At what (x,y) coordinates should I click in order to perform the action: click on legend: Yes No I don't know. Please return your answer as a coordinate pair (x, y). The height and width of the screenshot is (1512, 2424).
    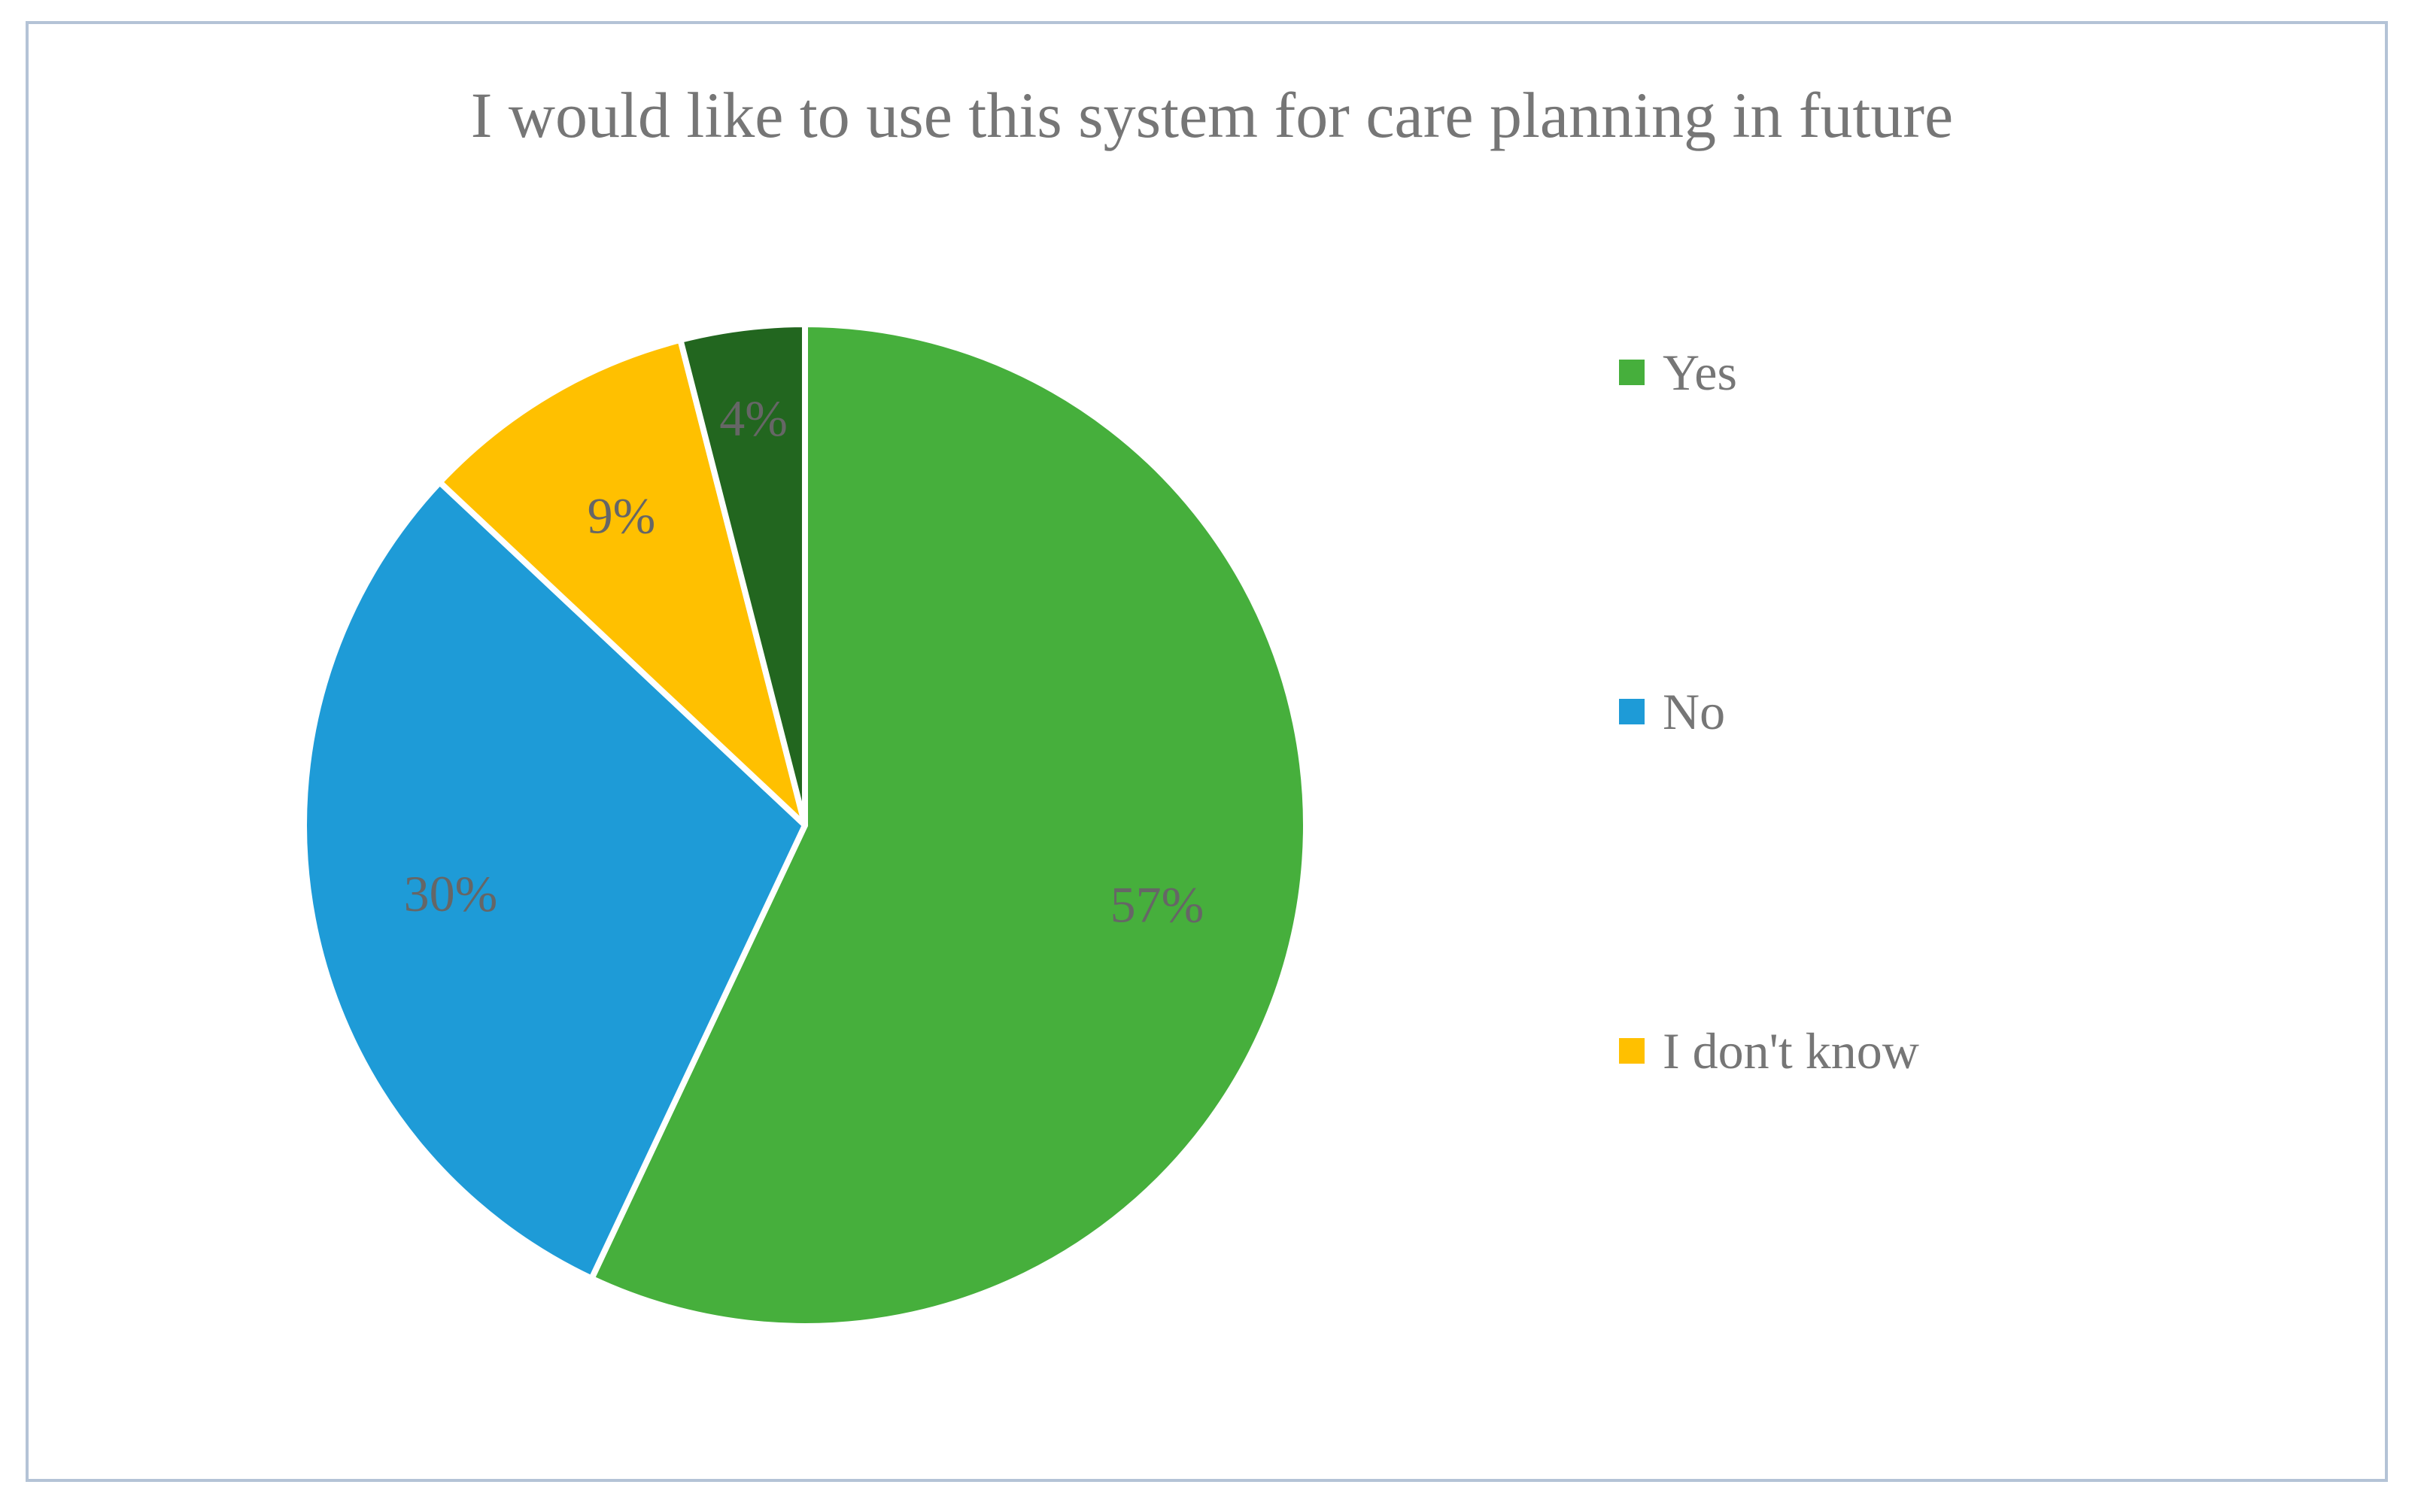
    Looking at the image, I should click on (1769, 711).